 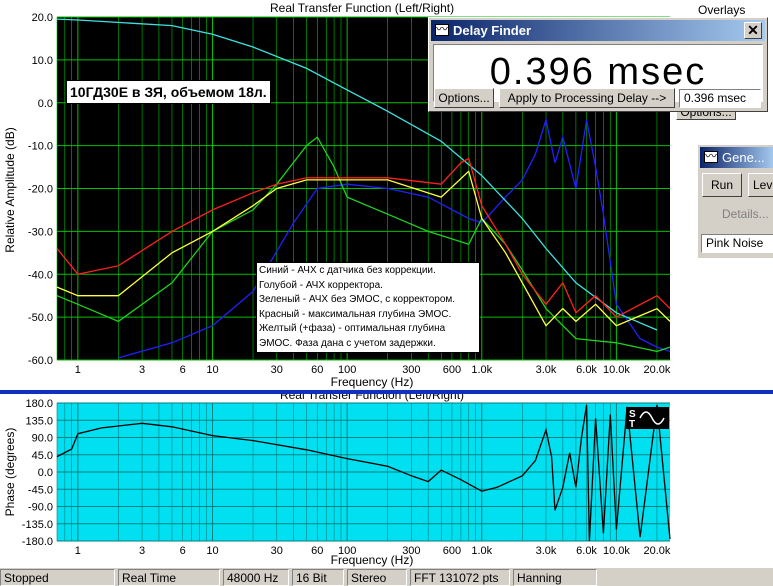 What do you see at coordinates (720, 98) in the screenshot?
I see `delay-value-field: 0.396 msec` at bounding box center [720, 98].